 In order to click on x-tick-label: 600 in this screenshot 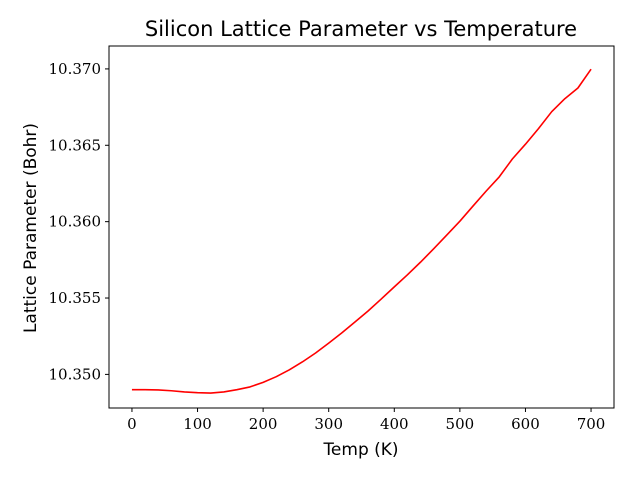, I will do `click(525, 424)`.